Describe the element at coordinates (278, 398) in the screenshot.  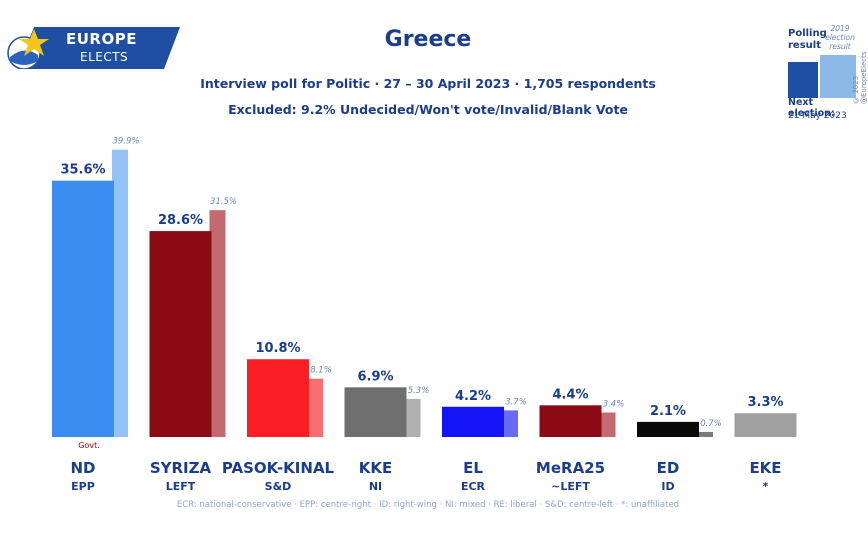
I see `poll-bar-pasok-kinal` at that location.